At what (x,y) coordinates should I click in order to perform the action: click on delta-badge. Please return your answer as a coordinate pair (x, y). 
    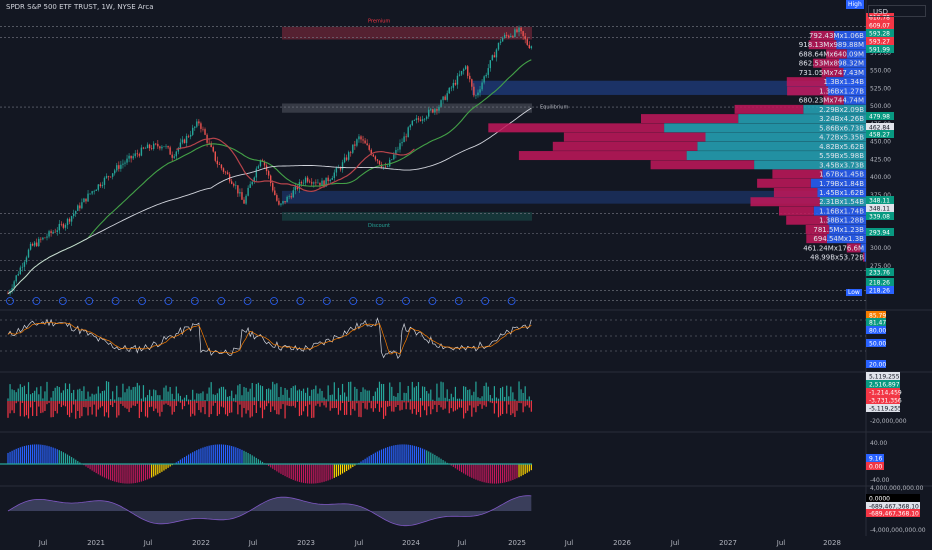
    Looking at the image, I should click on (883, 384).